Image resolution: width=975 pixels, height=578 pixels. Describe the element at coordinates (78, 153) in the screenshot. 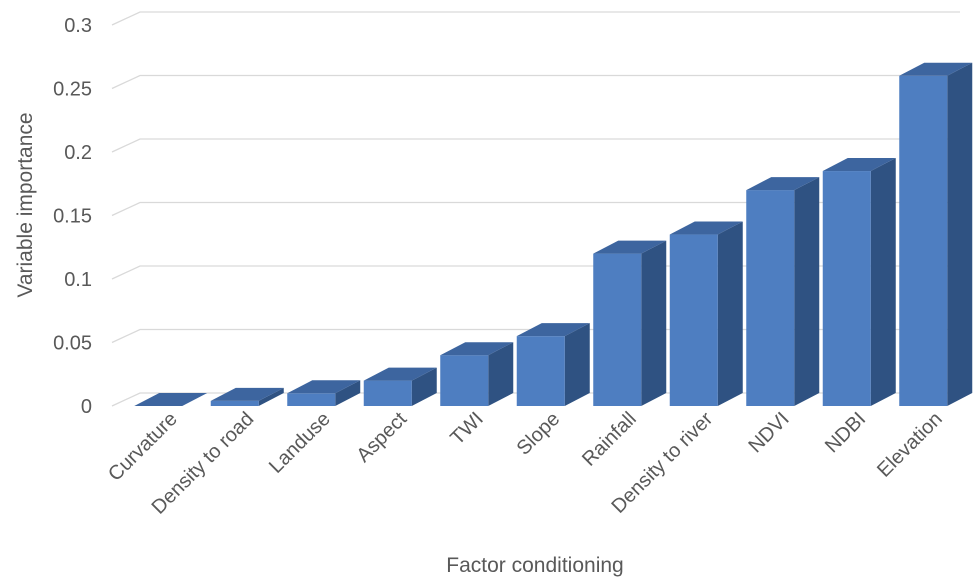

I see `y-tick-label: 0.2` at that location.